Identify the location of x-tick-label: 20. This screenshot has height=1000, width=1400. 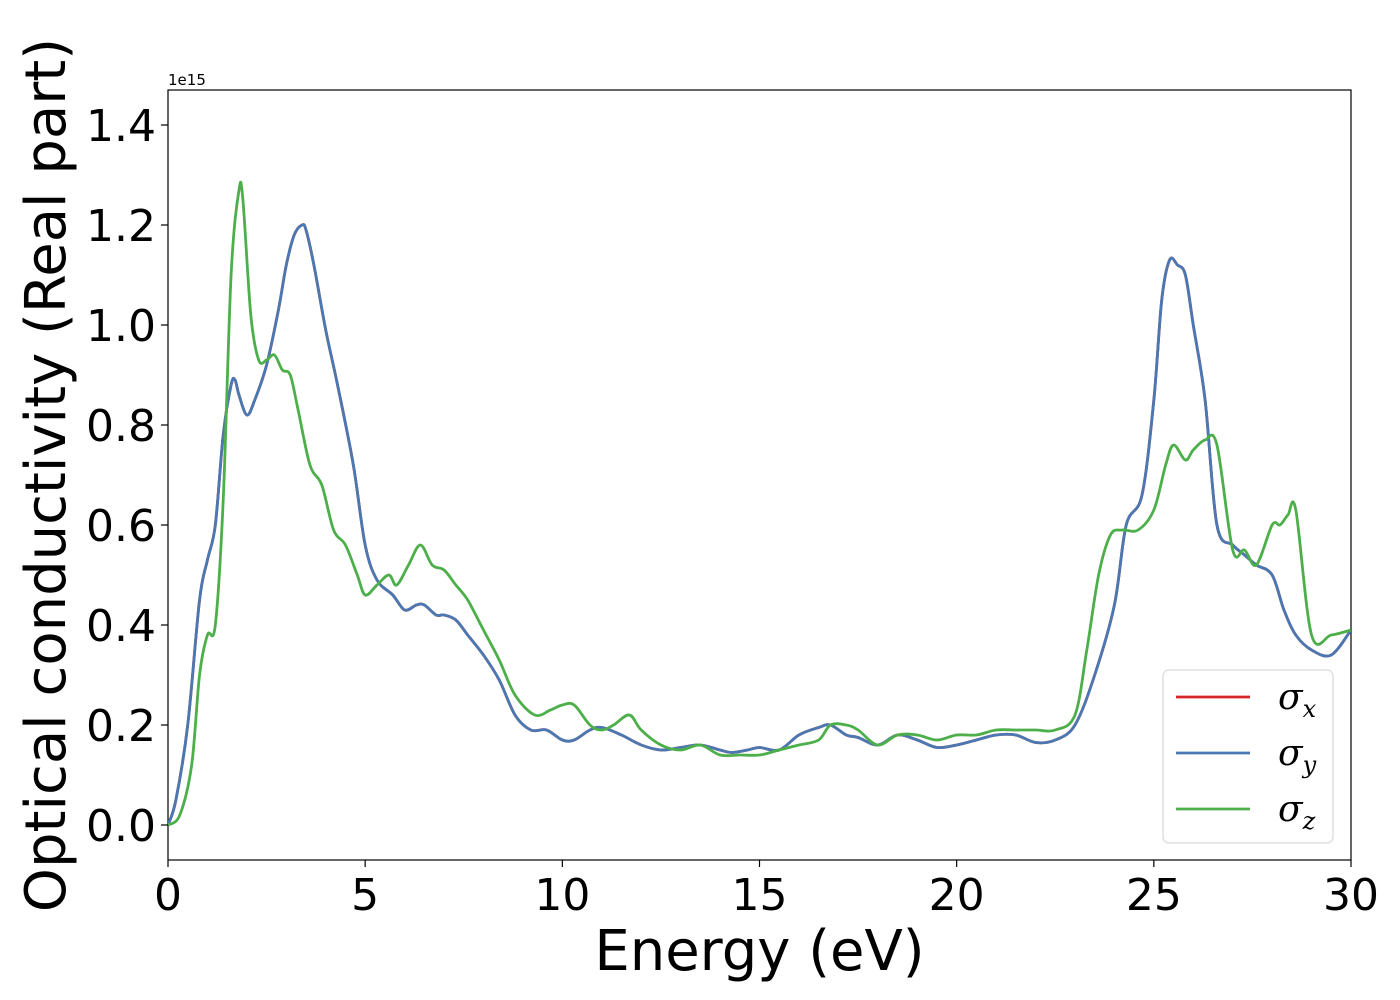
(957, 895).